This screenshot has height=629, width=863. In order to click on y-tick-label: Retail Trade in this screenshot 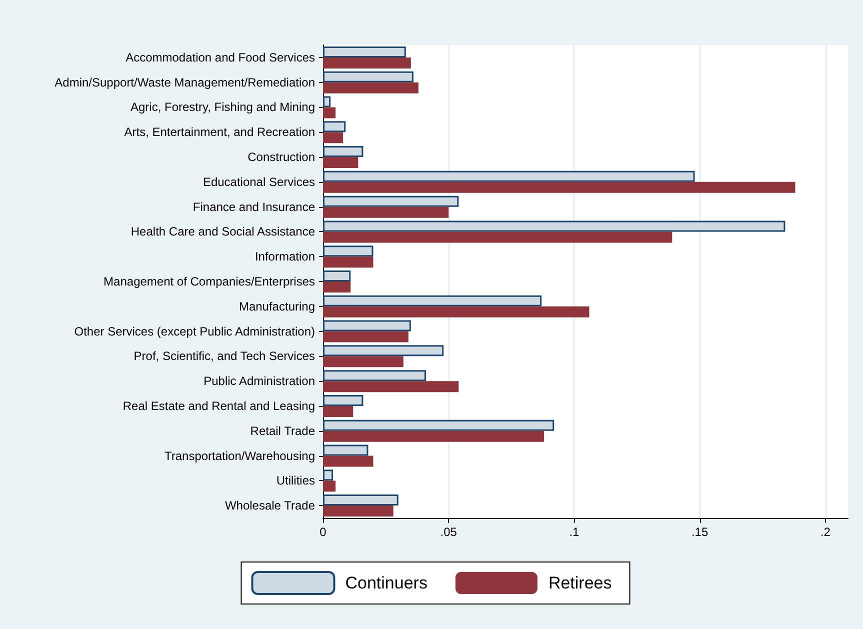, I will do `click(283, 431)`.